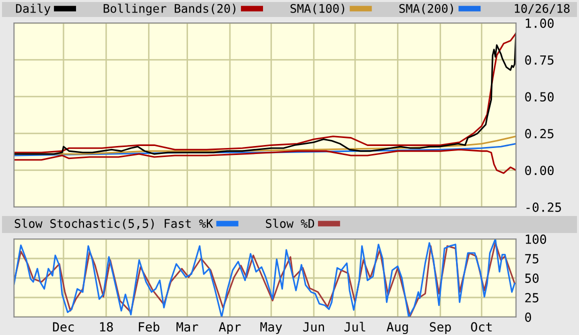 The width and height of the screenshot is (579, 335). I want to click on y-tick-label: -0.25, so click(543, 207).